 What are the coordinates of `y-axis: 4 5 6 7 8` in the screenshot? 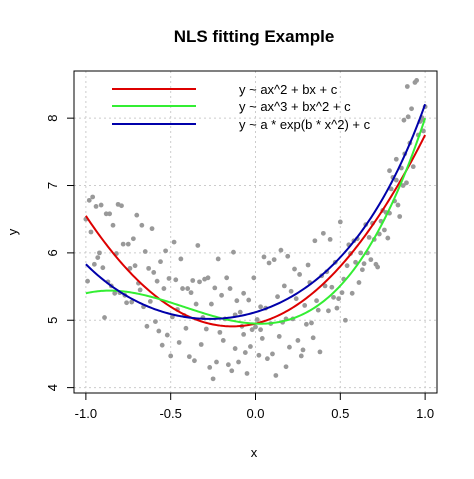 It's located at (60, 253).